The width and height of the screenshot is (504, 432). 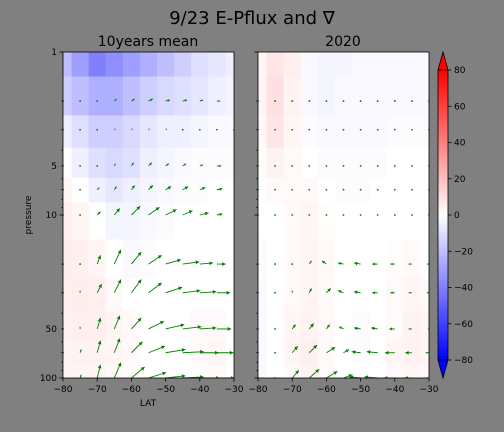 I want to click on colorbar-tick-label: 80, so click(x=460, y=71).